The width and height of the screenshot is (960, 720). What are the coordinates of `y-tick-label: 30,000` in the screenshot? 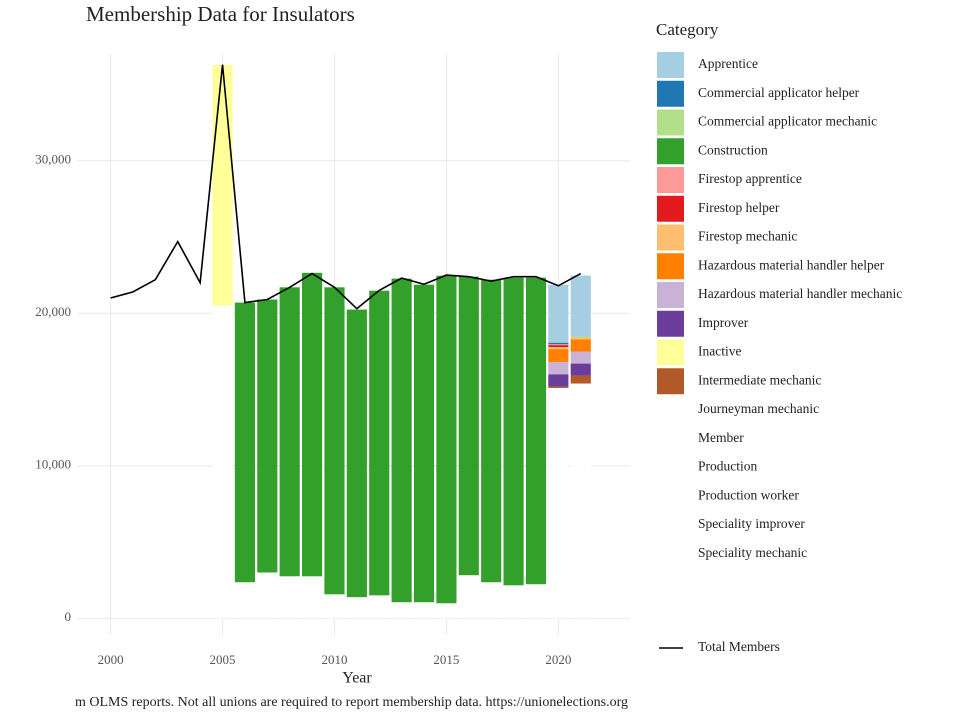 It's located at (53, 159).